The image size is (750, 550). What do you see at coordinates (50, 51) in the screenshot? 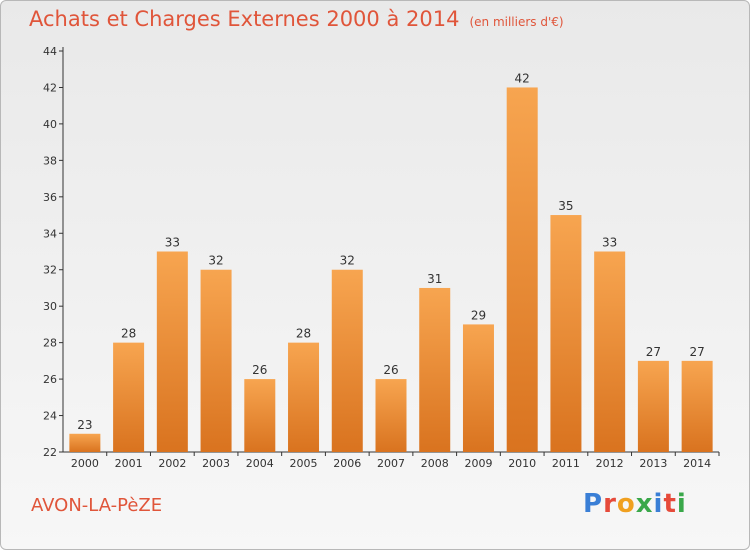
I see `y-tick-label: 44` at bounding box center [50, 51].